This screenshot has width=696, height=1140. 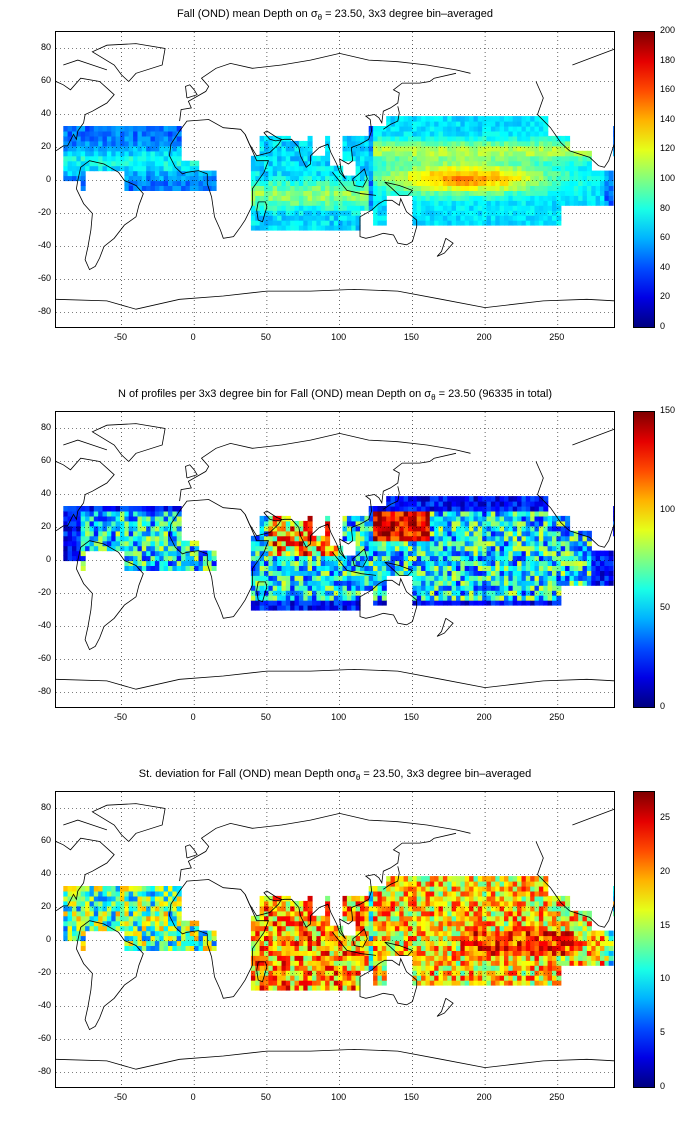 I want to click on y-tick-label: 80, so click(x=45, y=426).